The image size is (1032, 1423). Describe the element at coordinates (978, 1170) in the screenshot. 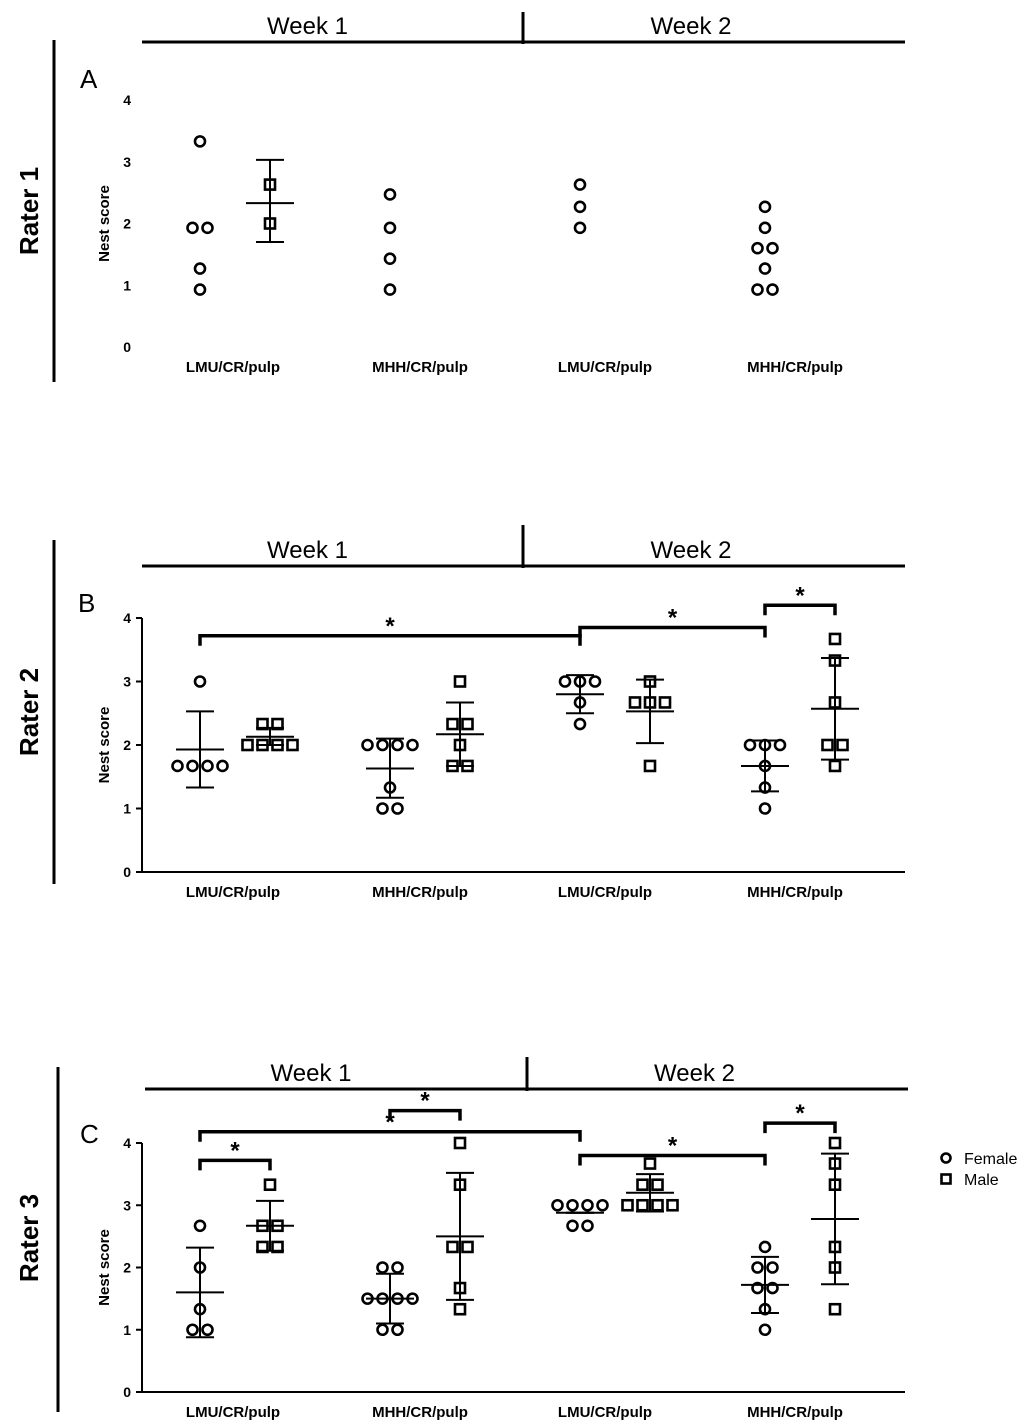

I see `legend: Female Male` at that location.